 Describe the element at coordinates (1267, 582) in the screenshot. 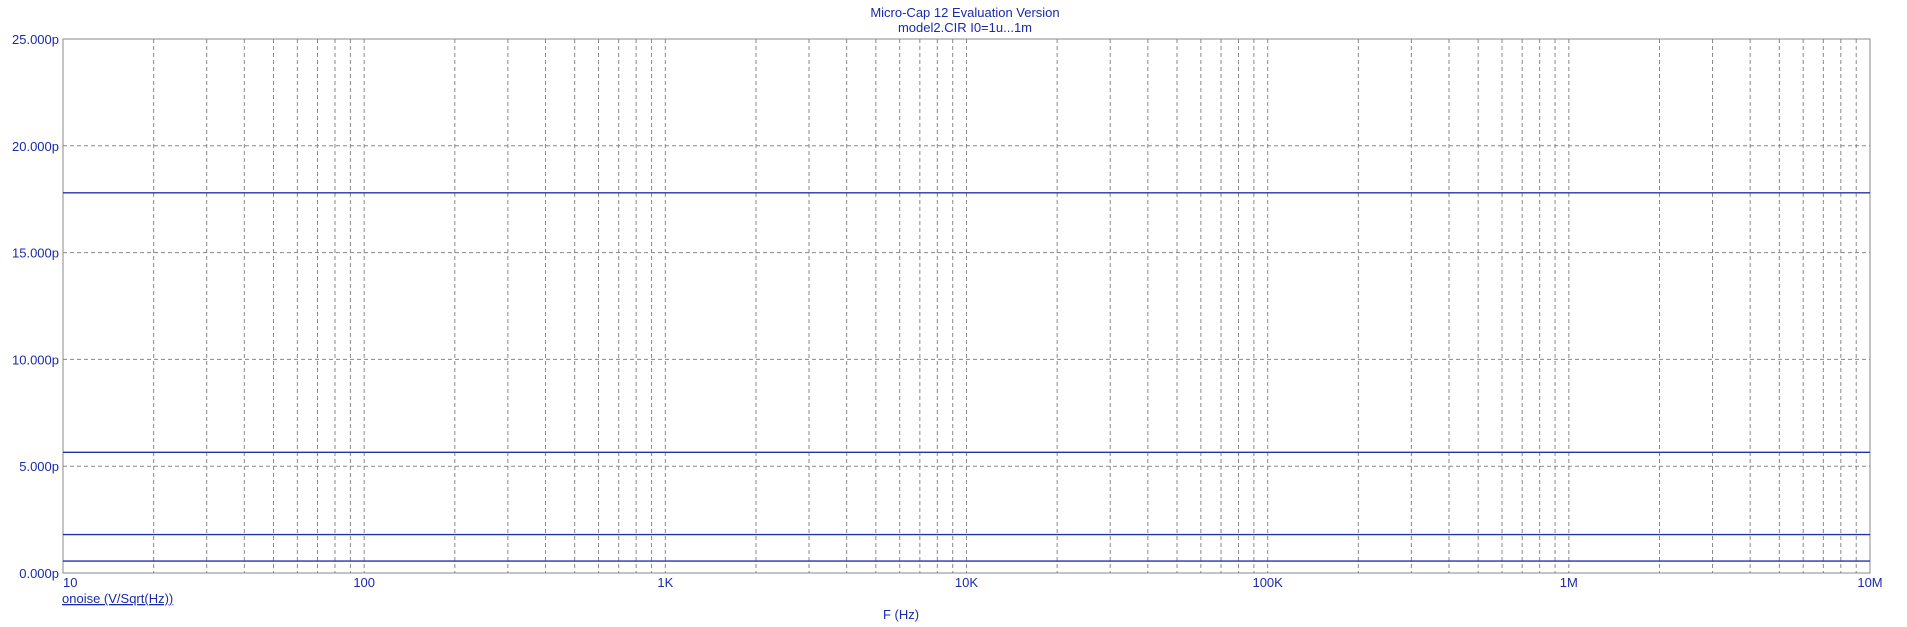

I see `x-tick-label: 100K` at that location.